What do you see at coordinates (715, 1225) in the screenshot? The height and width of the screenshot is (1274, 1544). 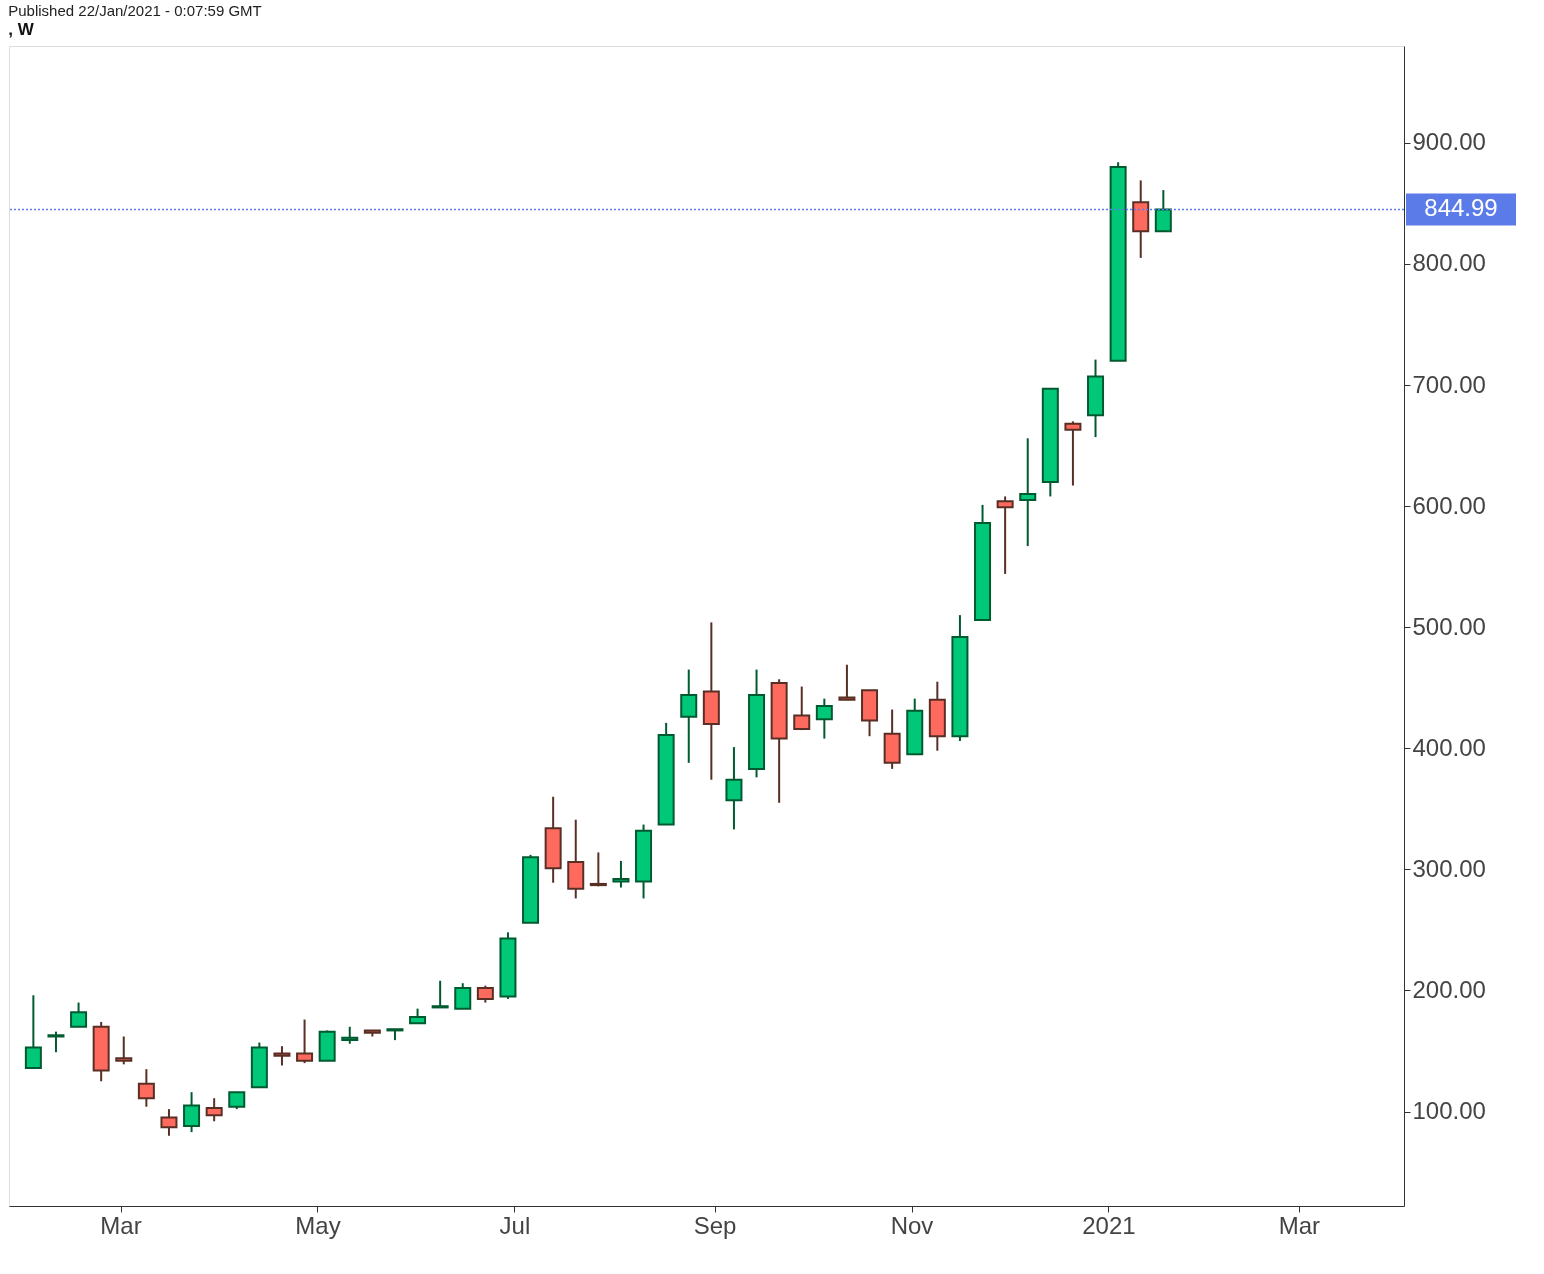 I see `x-tick-label: Sep` at bounding box center [715, 1225].